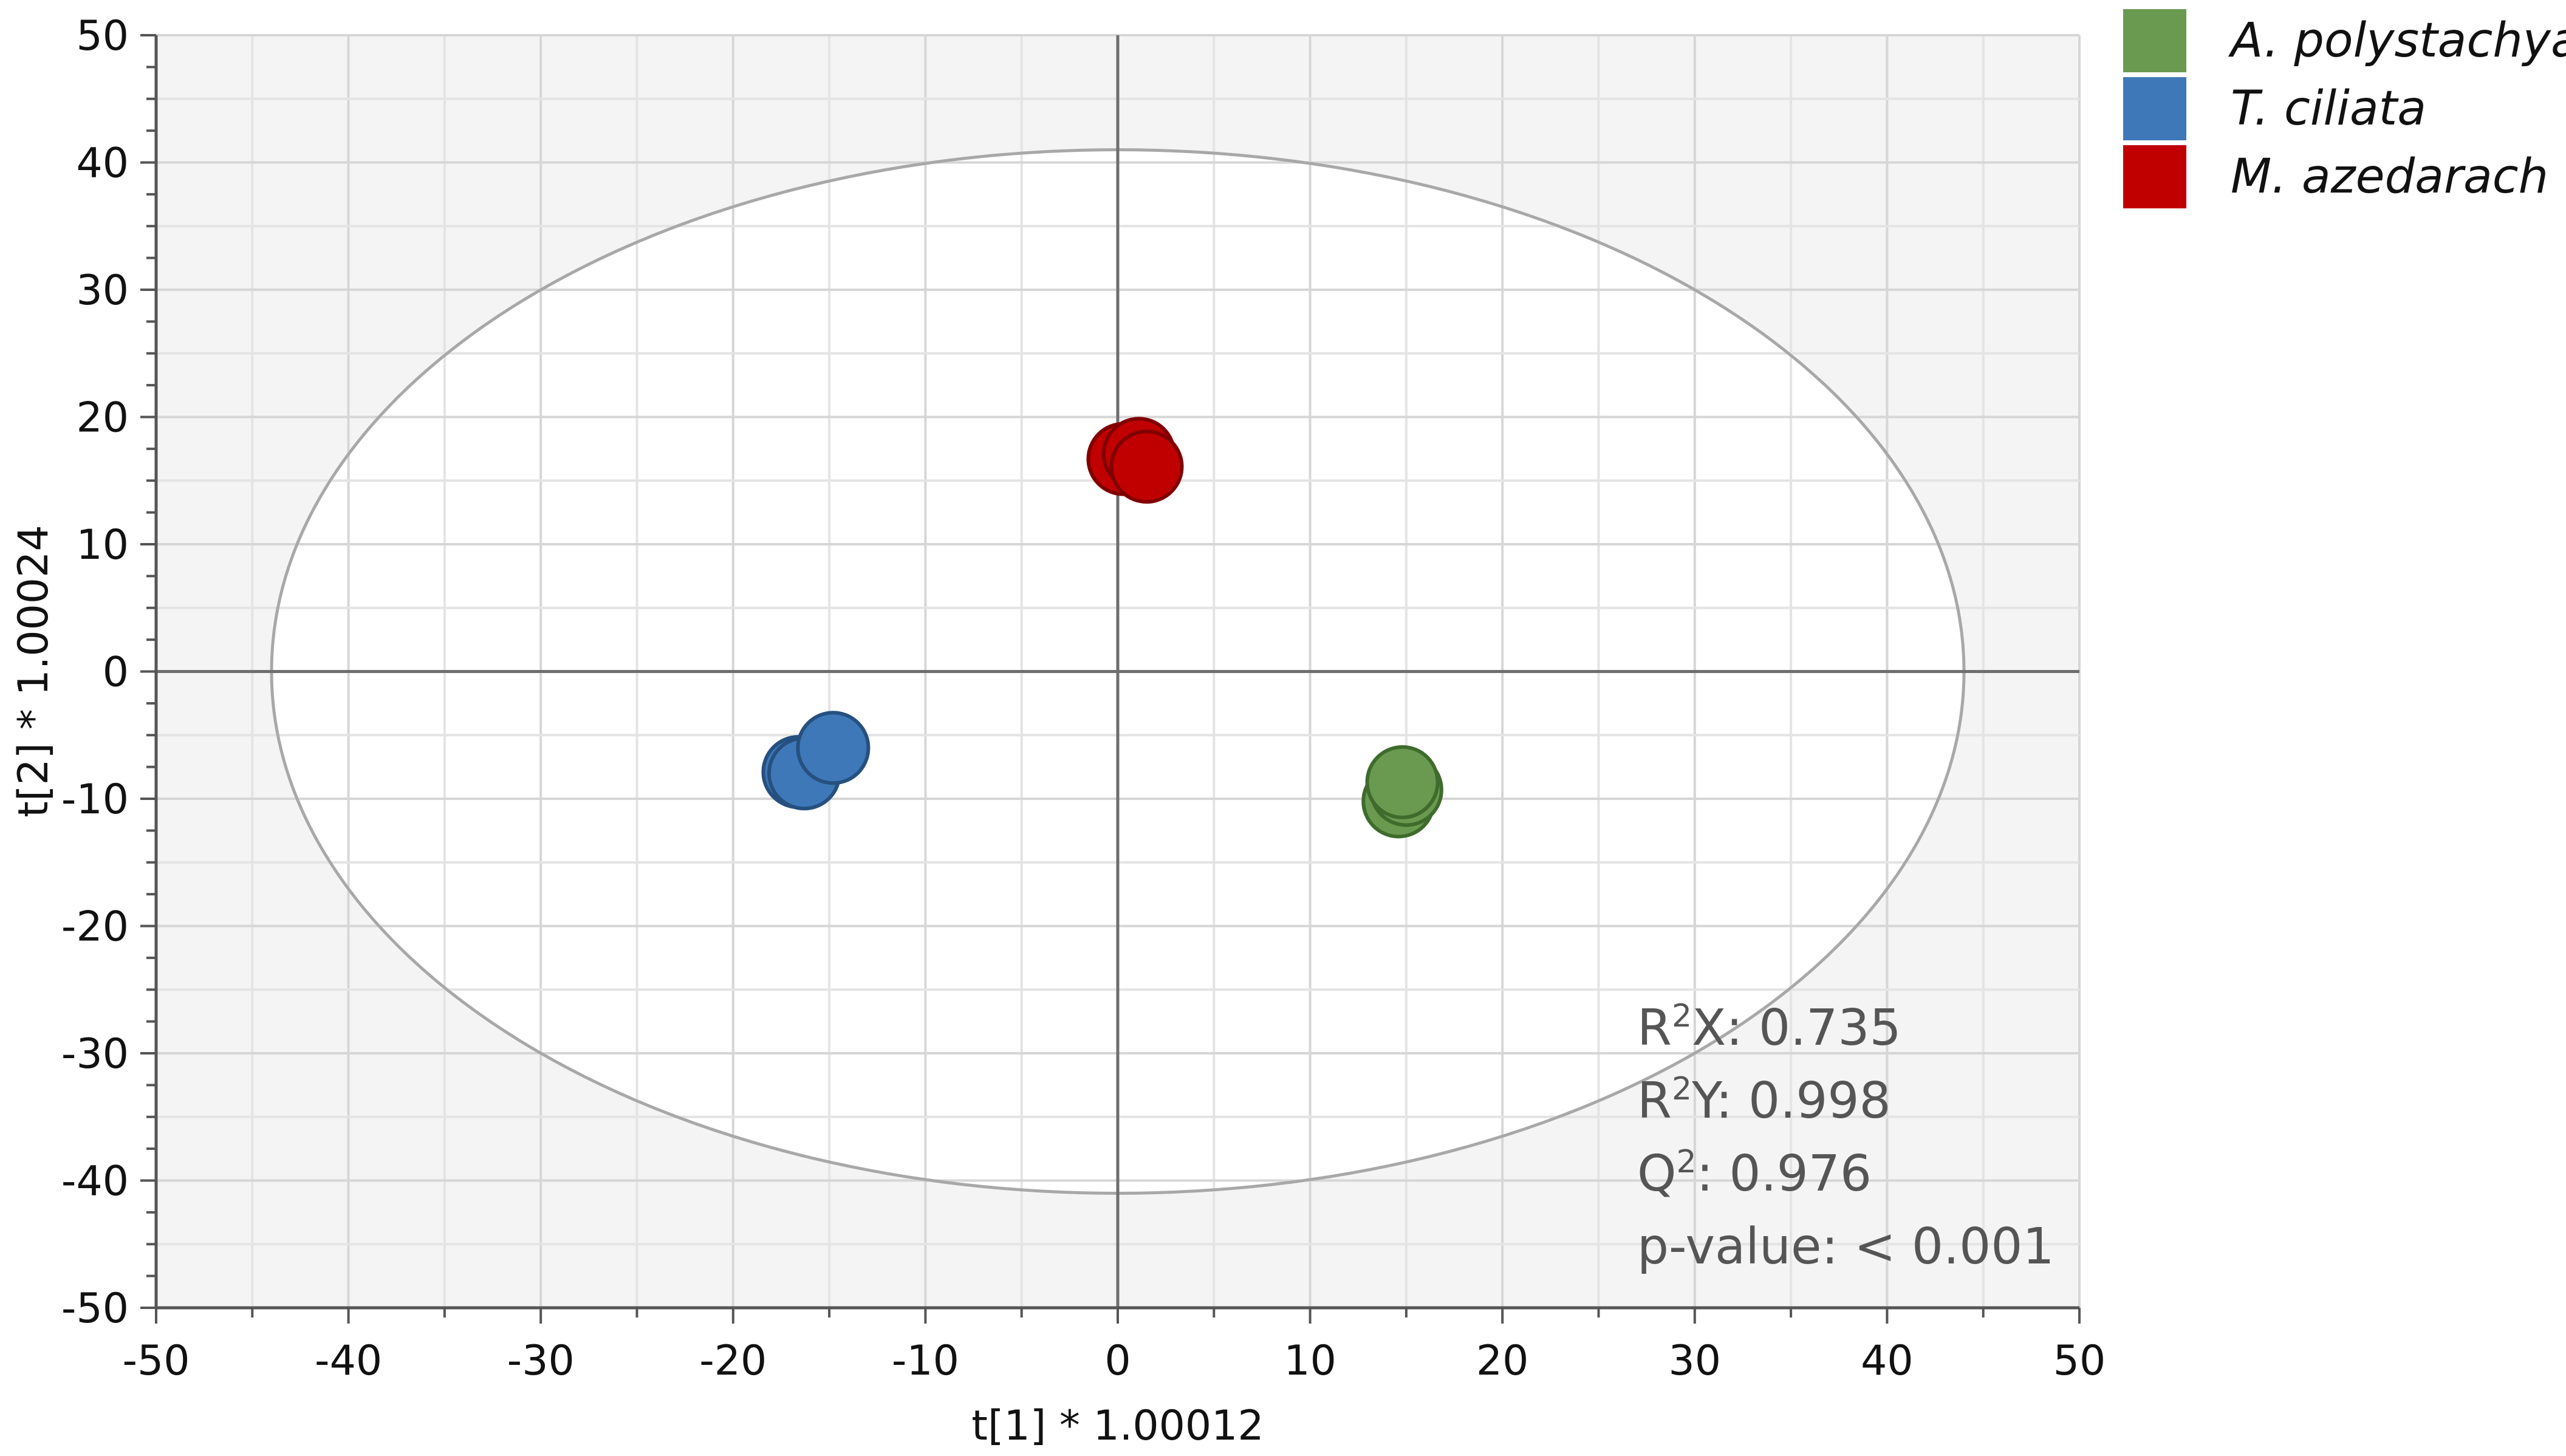 Image resolution: width=2566 pixels, height=1456 pixels. What do you see at coordinates (156, 1361) in the screenshot?
I see `x-tick-label: -50` at bounding box center [156, 1361].